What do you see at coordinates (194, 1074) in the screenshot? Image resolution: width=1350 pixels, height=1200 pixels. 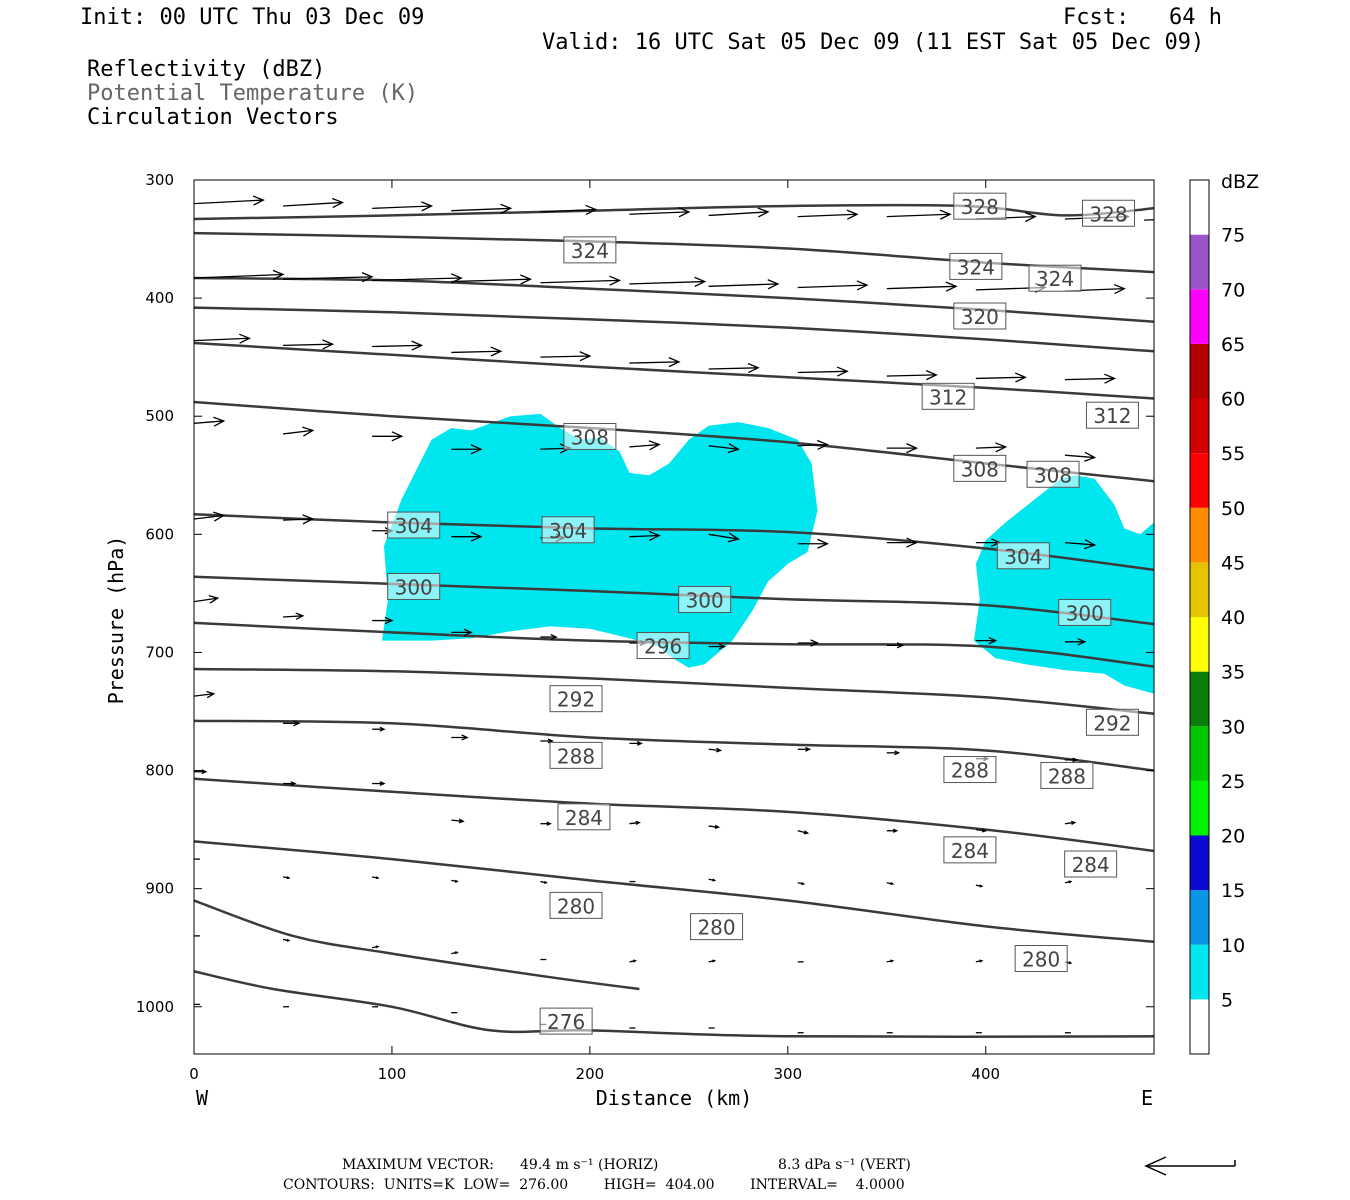 I see `x-tick-label: 0` at bounding box center [194, 1074].